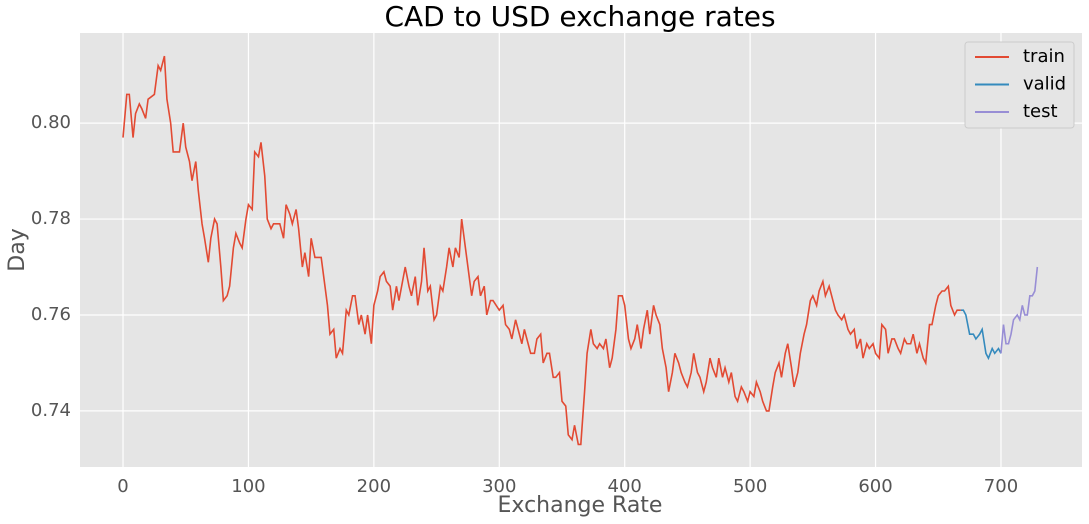 Image resolution: width=1089 pixels, height=524 pixels. Describe the element at coordinates (1040, 111) in the screenshot. I see `legend-label: test` at that location.